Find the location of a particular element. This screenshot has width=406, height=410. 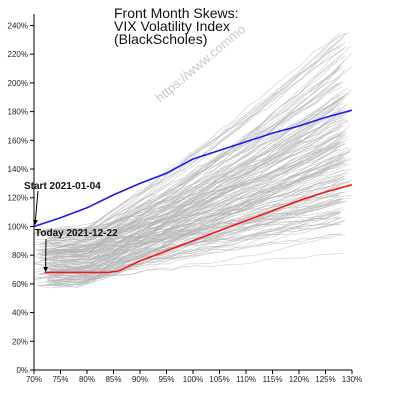

x-tick-label: 70% is located at coordinates (34, 379).